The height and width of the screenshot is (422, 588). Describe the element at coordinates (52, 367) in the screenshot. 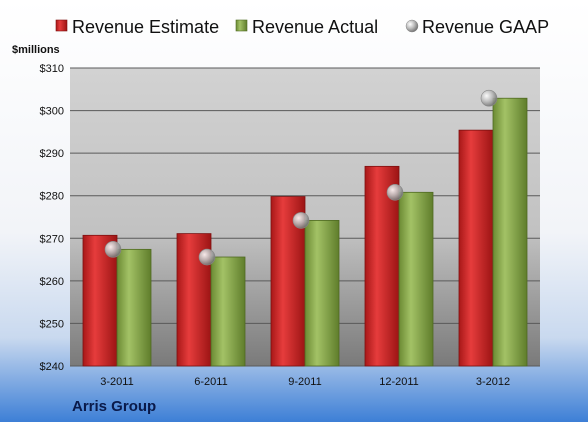

I see `y-tick-label: $240` at that location.